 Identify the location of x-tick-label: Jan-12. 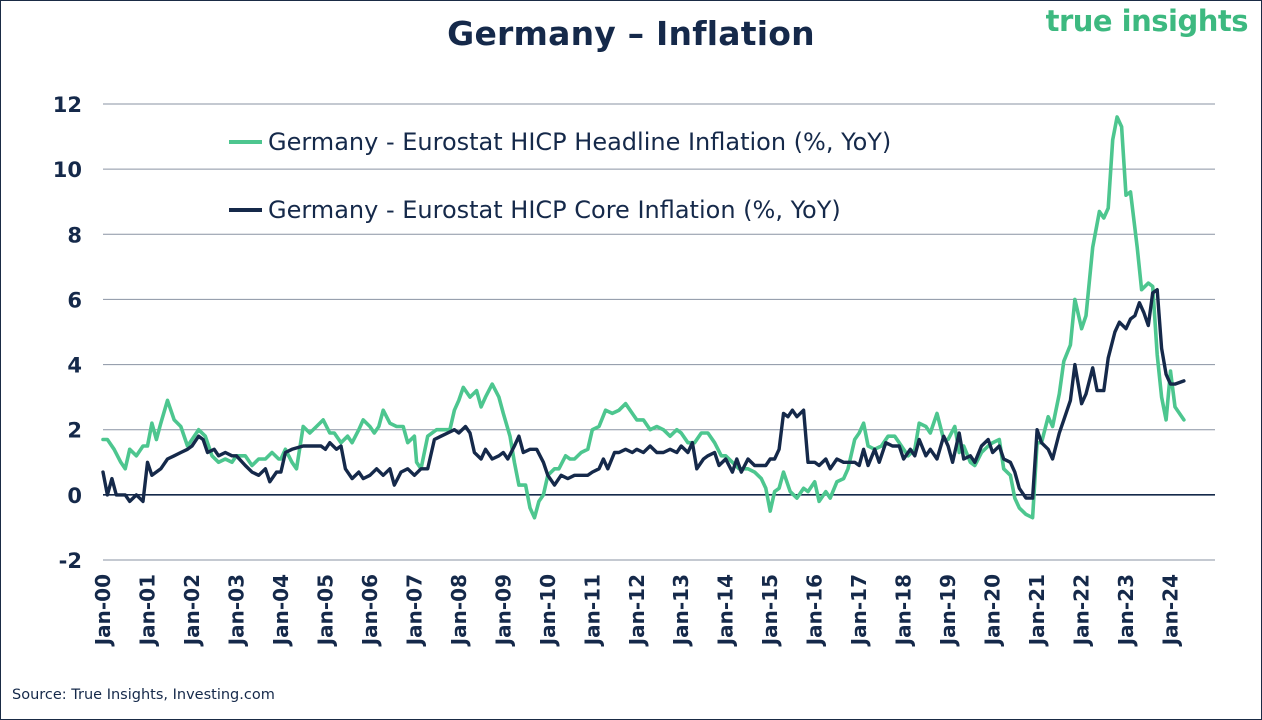
(637, 610).